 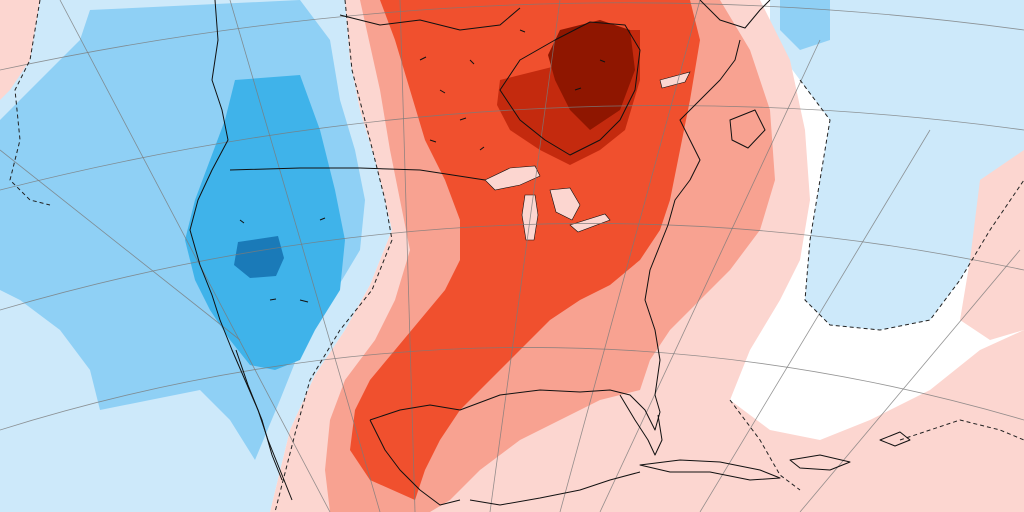 I want to click on lake-huron, so click(x=565, y=204).